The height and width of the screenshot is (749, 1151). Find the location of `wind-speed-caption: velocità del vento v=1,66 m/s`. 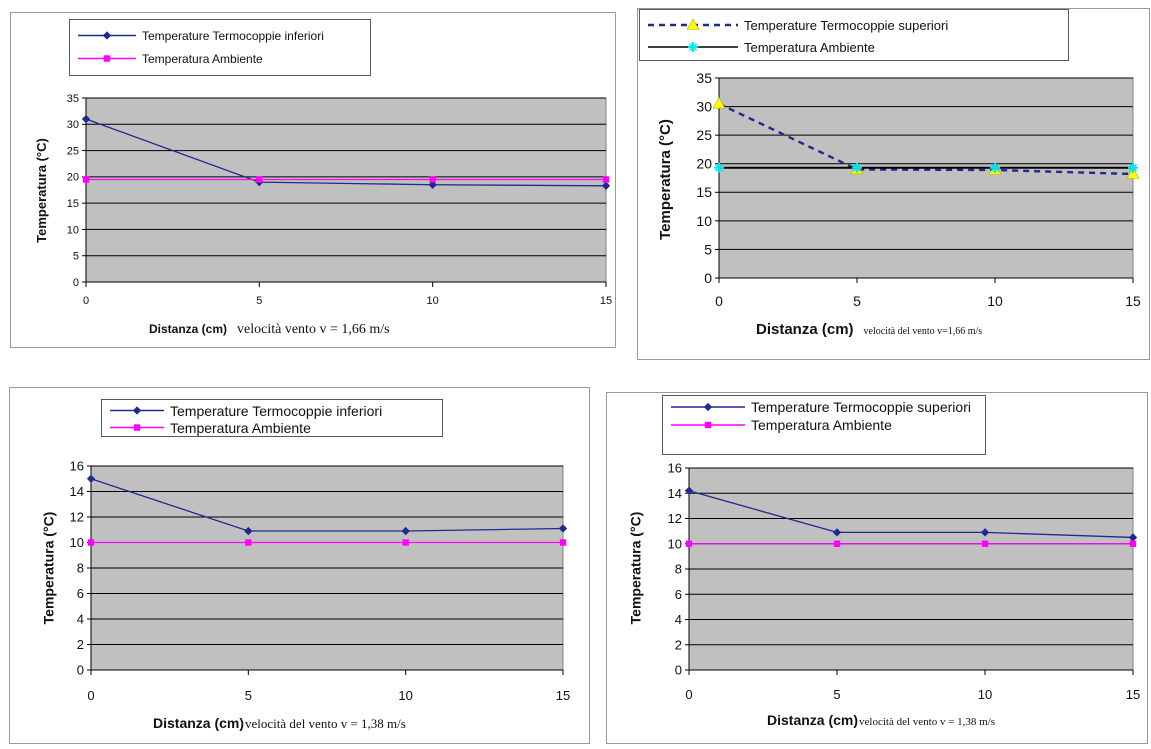

wind-speed-caption: velocità del vento v=1,66 m/s is located at coordinates (923, 331).